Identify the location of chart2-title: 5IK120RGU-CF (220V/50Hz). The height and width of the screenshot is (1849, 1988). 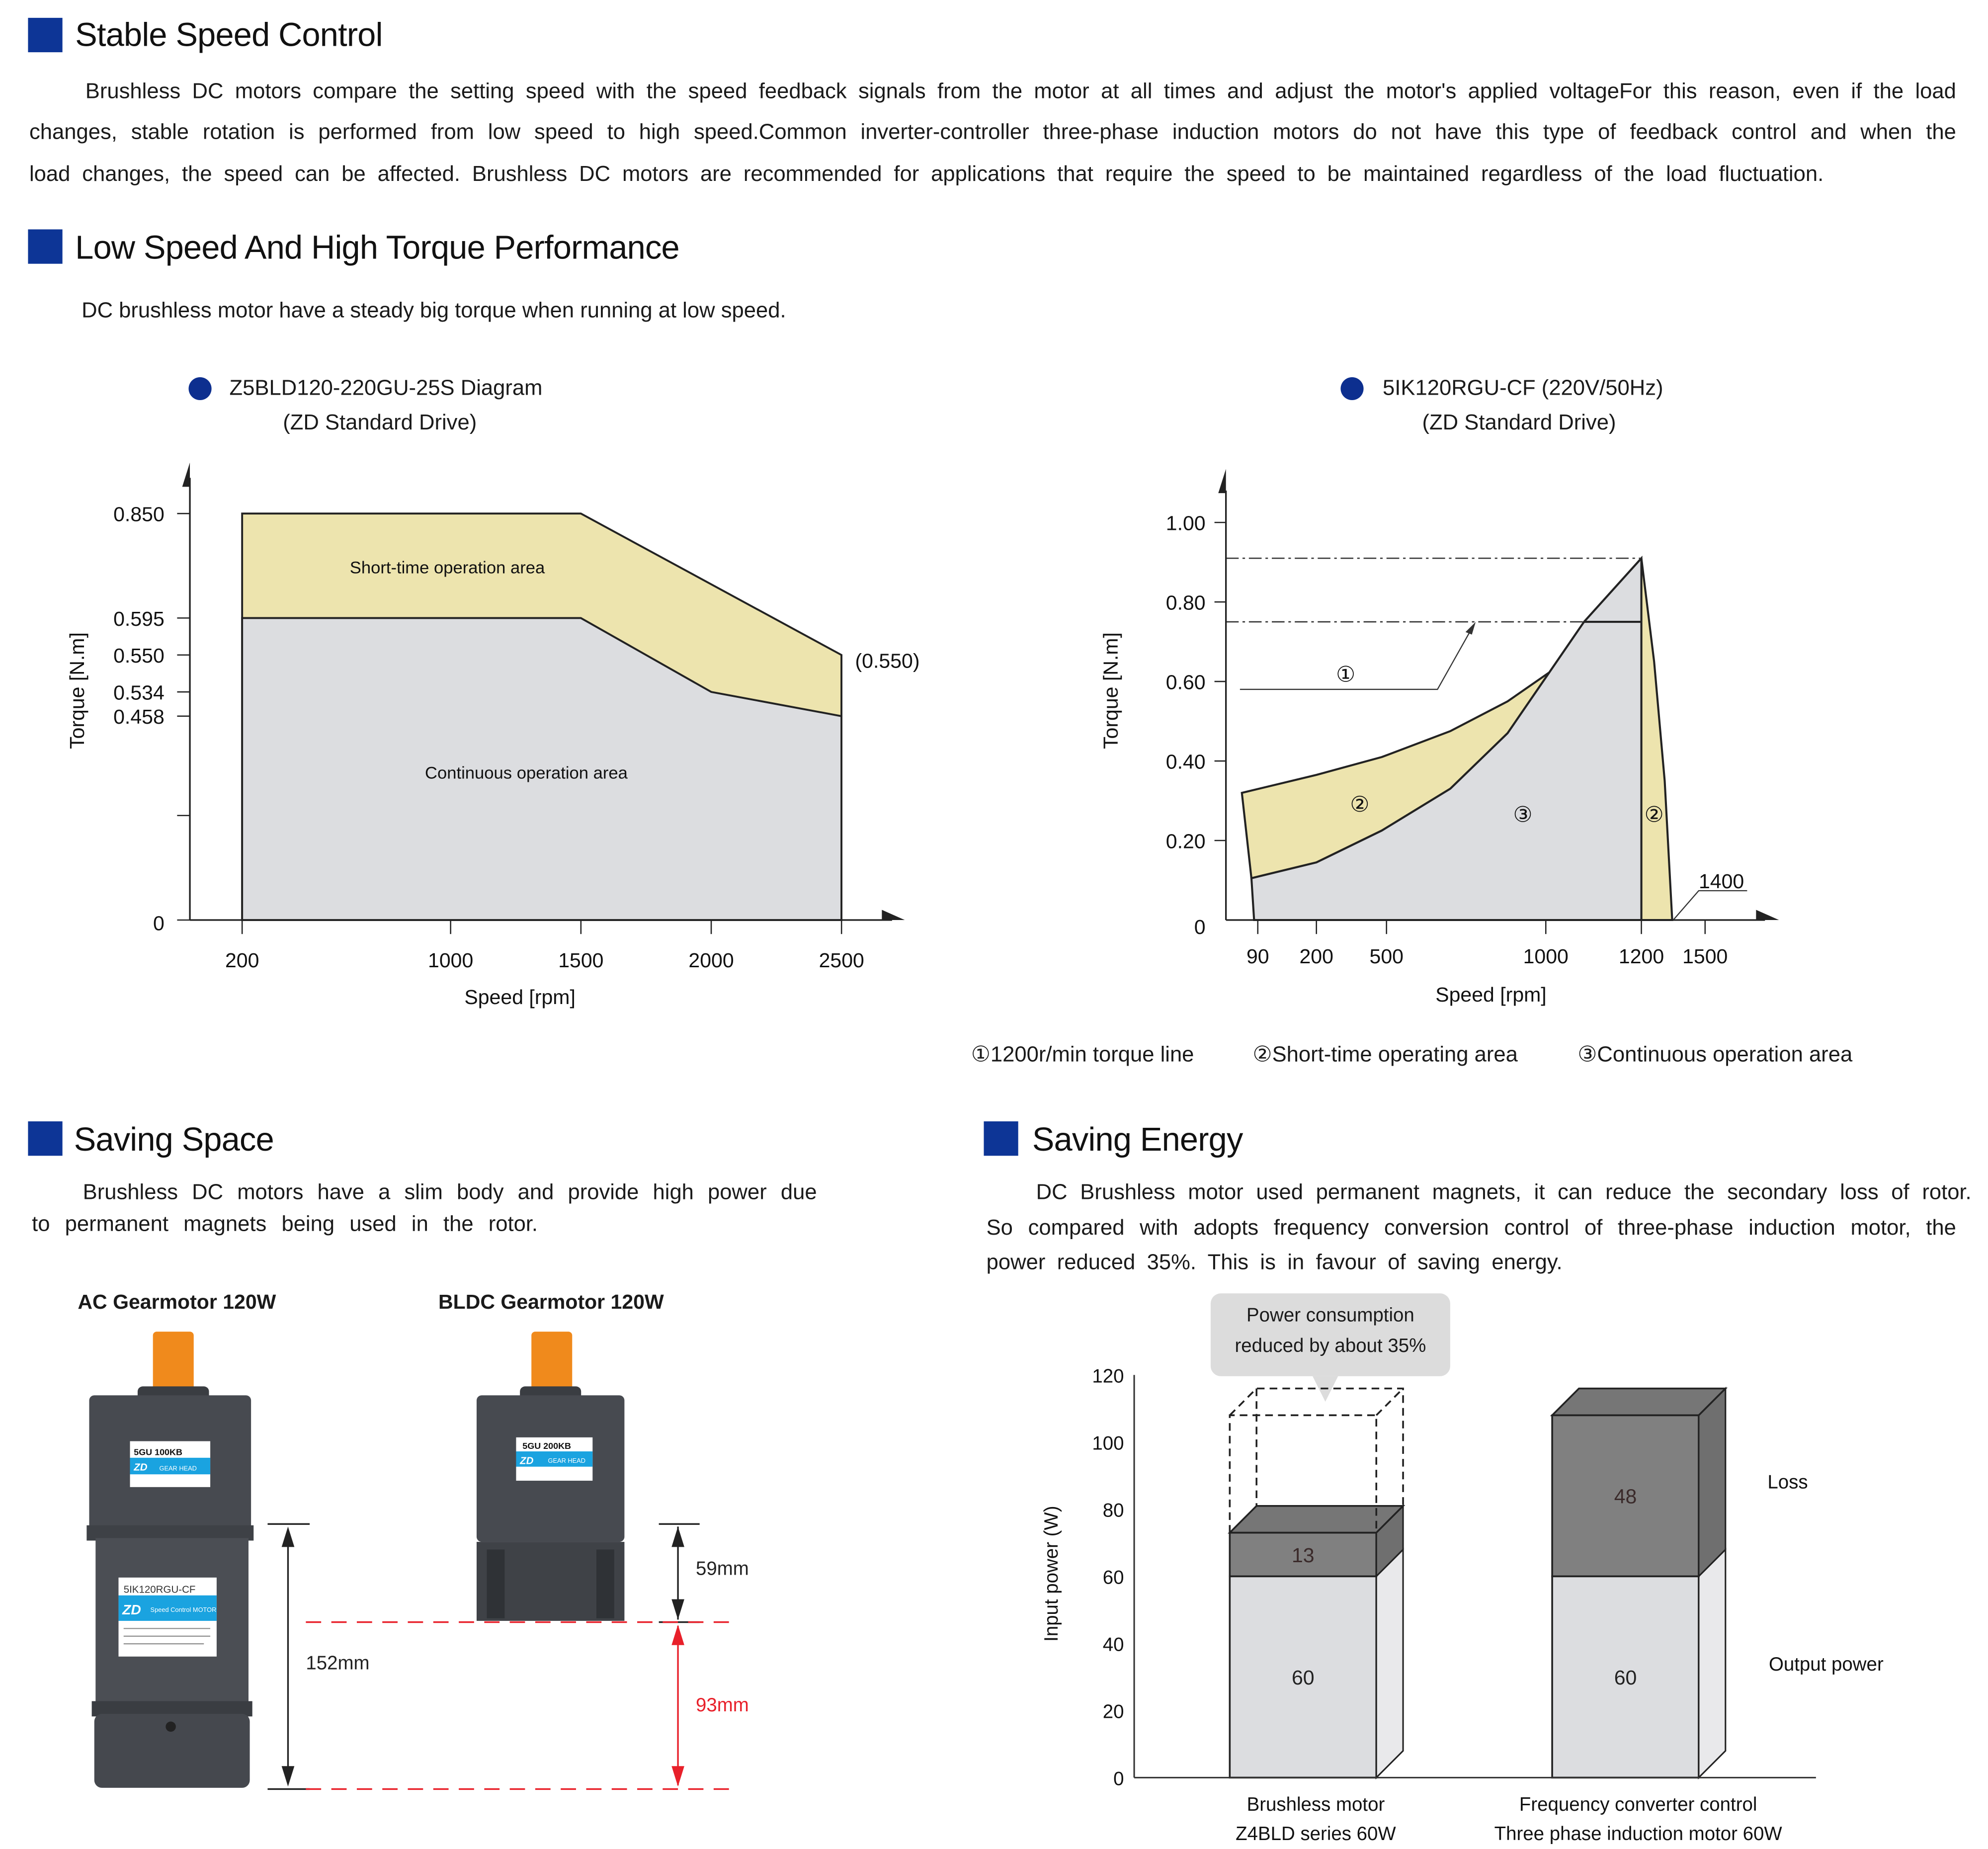
(1523, 389).